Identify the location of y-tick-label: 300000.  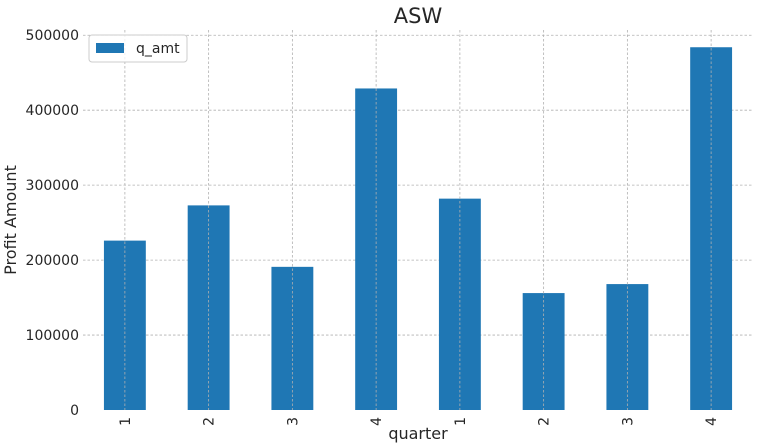
(52, 186).